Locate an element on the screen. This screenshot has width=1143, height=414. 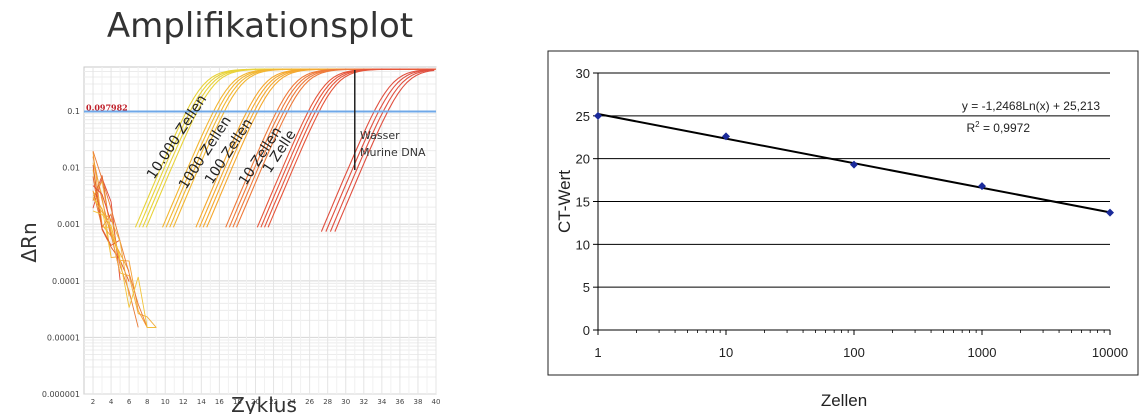
amplification-y-tick-label: 0.0001 is located at coordinates (66, 281).